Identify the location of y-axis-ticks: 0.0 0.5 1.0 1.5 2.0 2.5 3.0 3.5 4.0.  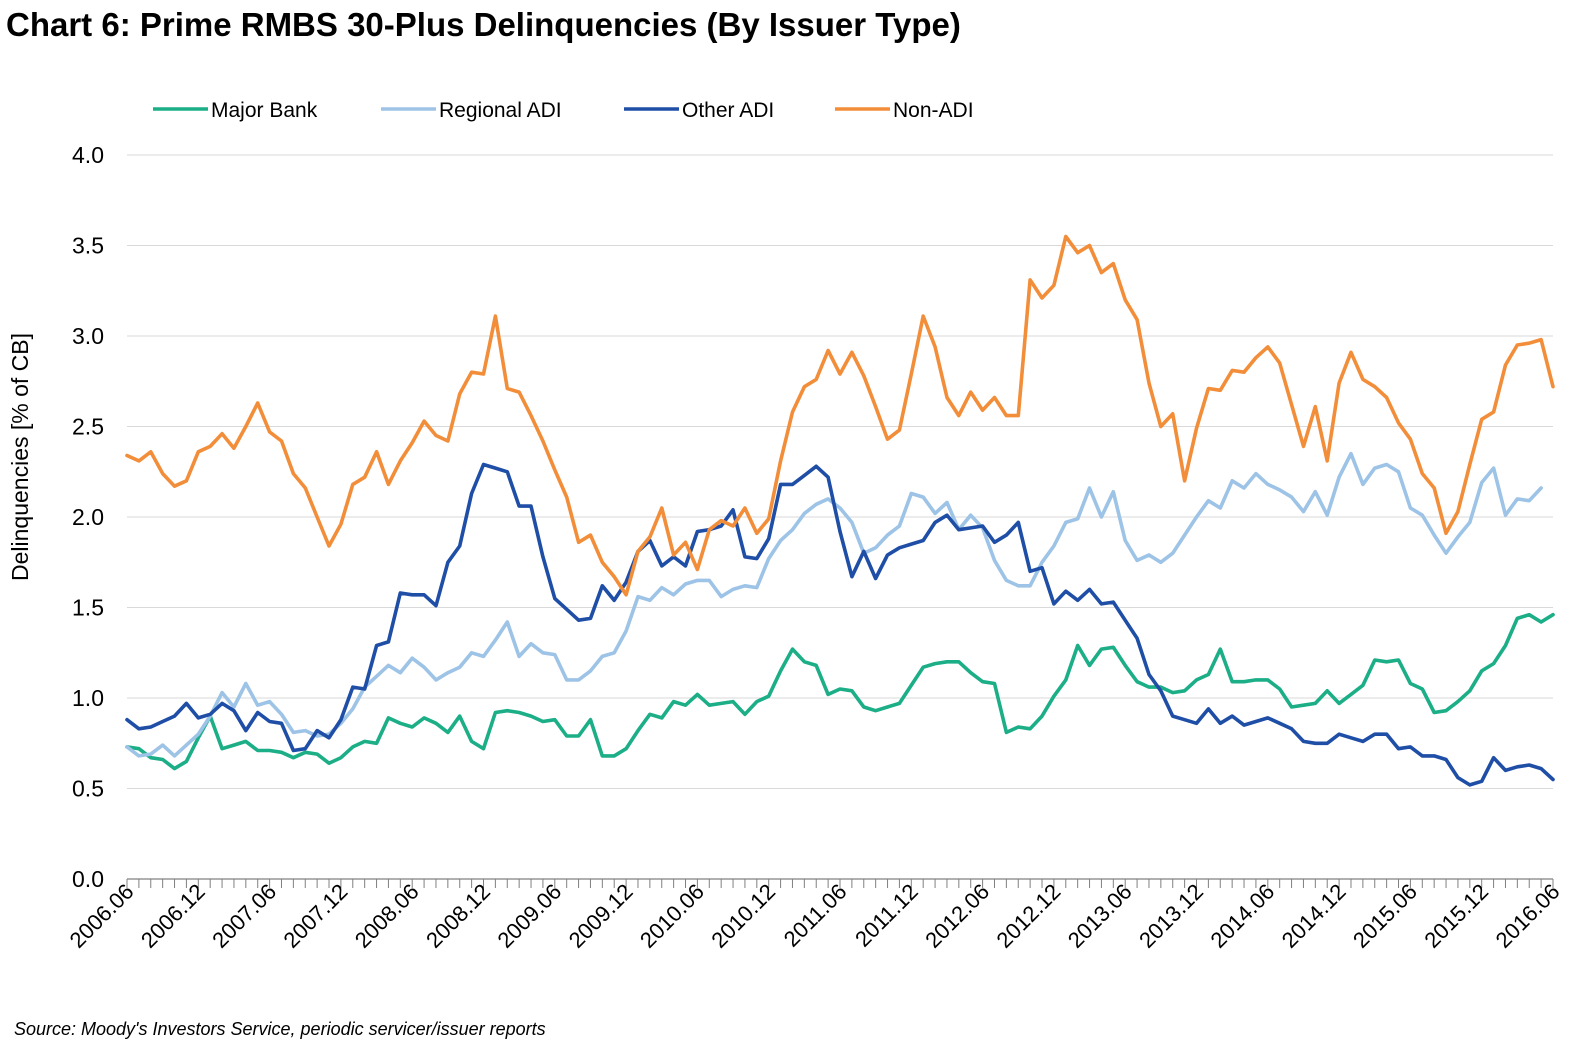
(88, 517).